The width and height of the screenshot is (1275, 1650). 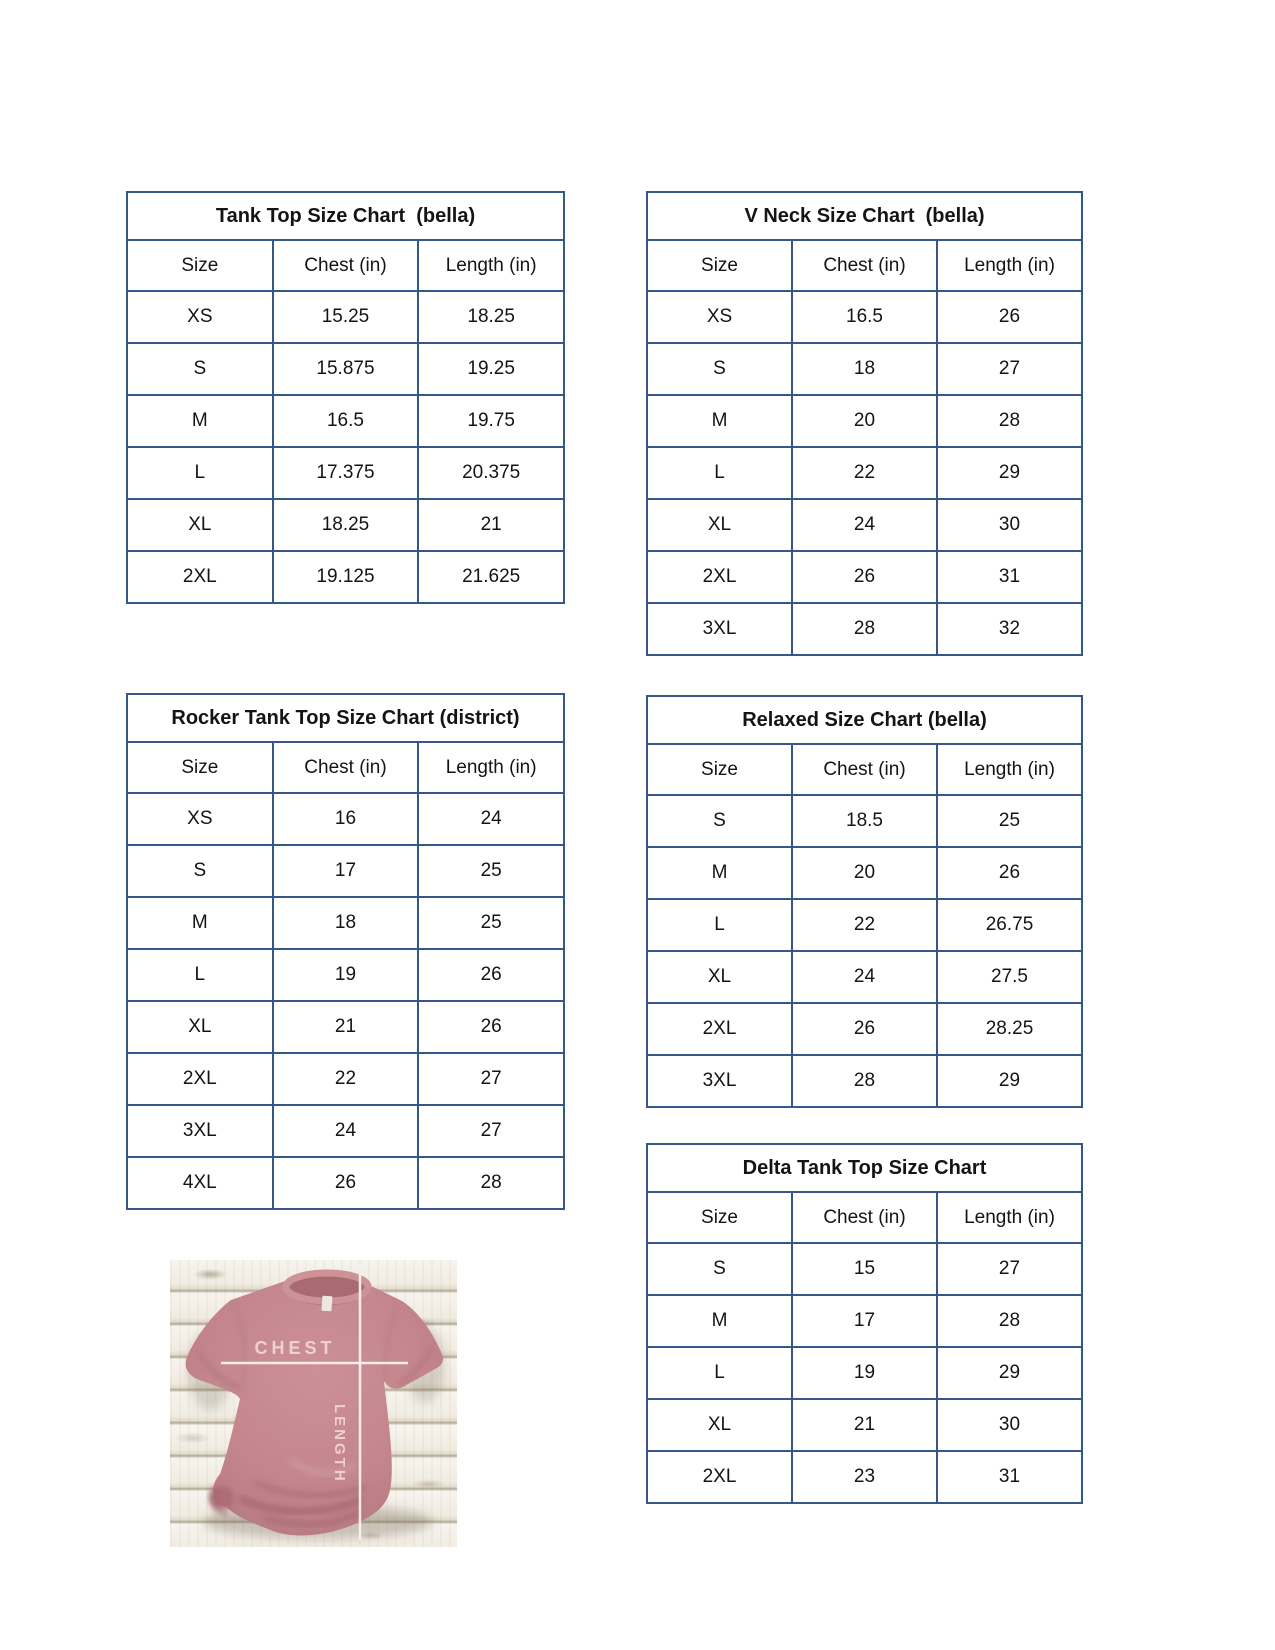 I want to click on right-cuff-fold, so click(x=415, y=1366).